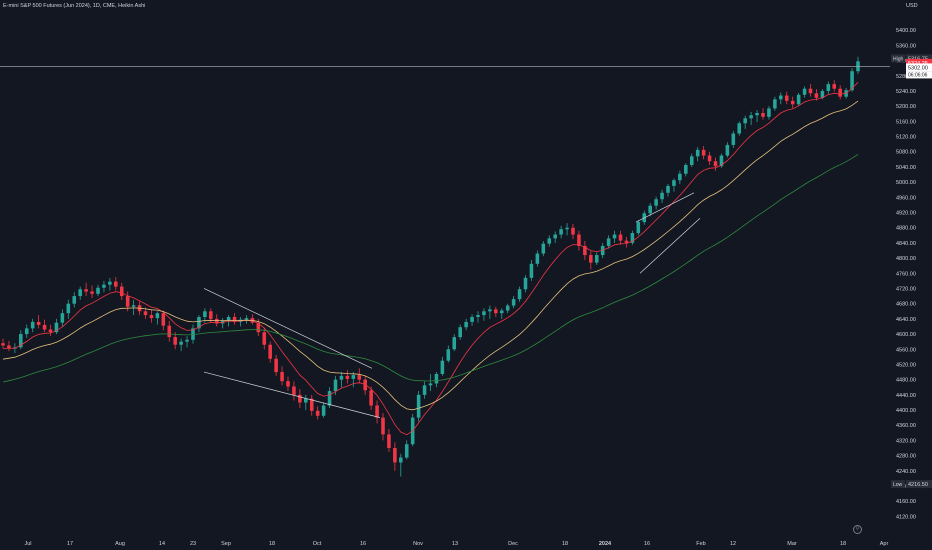 This screenshot has height=550, width=932. Describe the element at coordinates (906, 381) in the screenshot. I see `y-tick-label: 4480.00` at that location.